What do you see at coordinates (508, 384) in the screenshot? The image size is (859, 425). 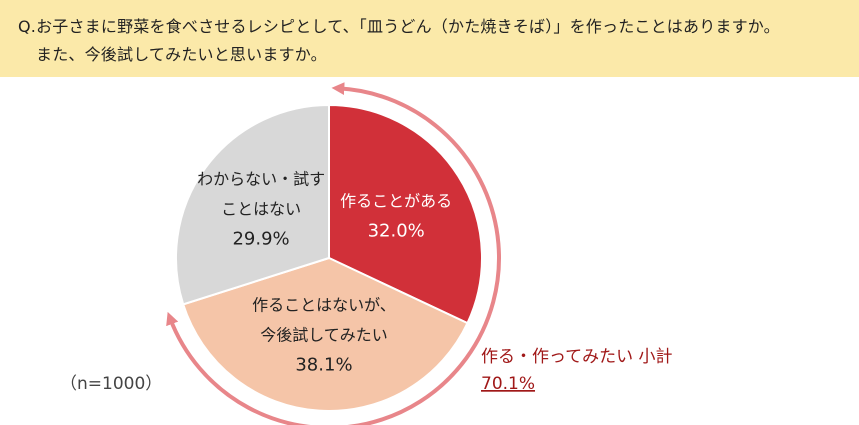 I see `subtotal-value: 70.1%` at bounding box center [508, 384].